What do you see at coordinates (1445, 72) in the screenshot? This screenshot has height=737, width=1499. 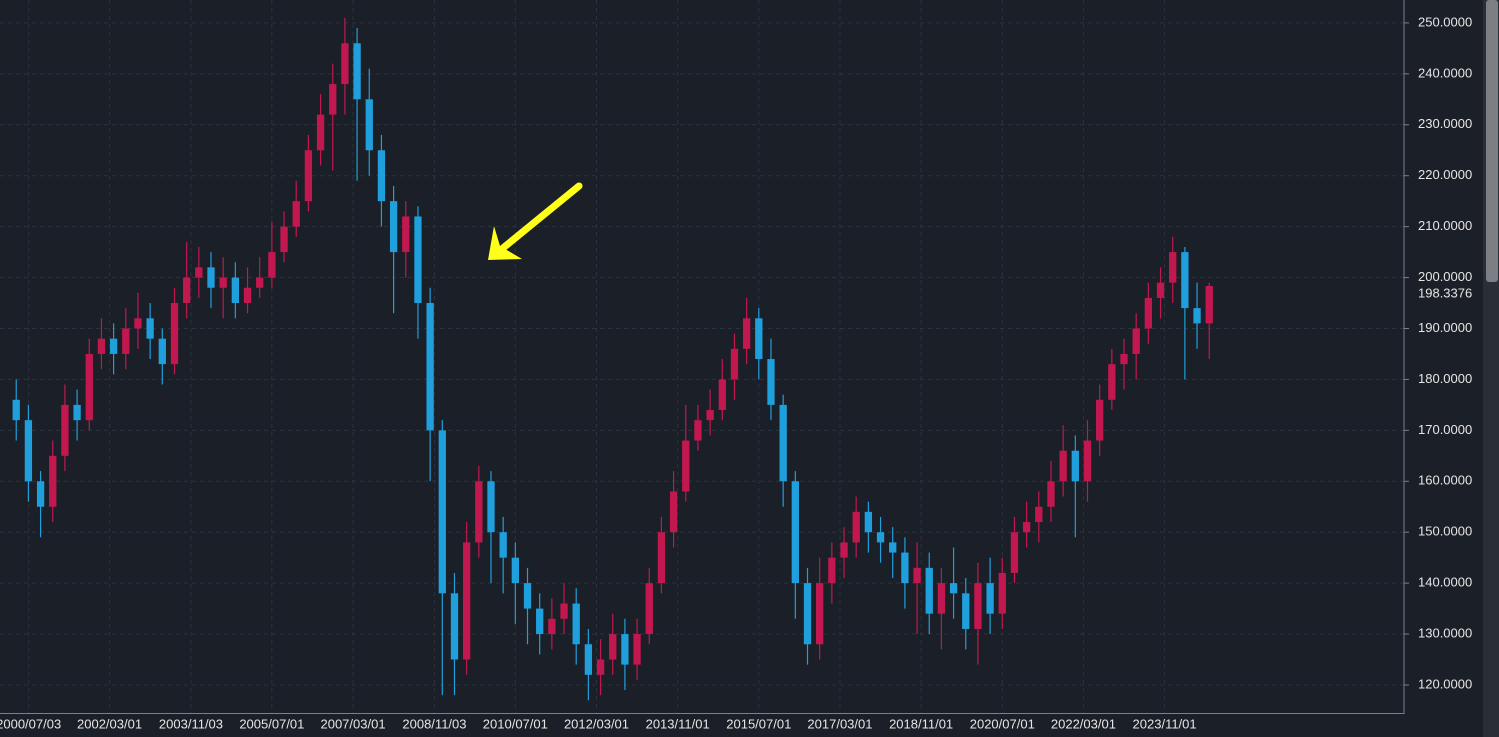 I see `y-tick-label: 240.0000` at bounding box center [1445, 72].